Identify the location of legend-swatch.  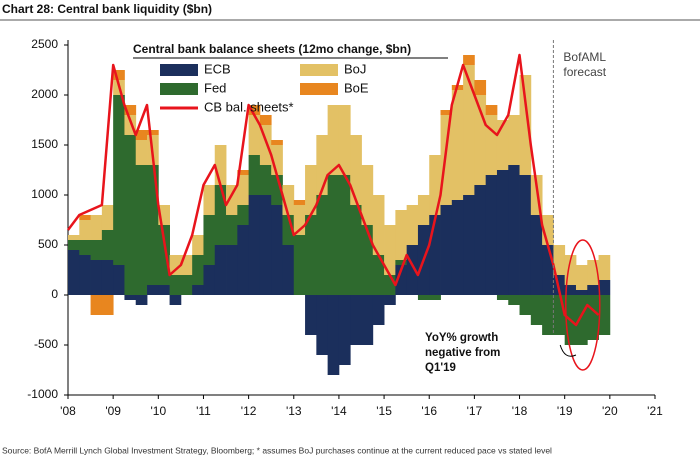
(319, 70).